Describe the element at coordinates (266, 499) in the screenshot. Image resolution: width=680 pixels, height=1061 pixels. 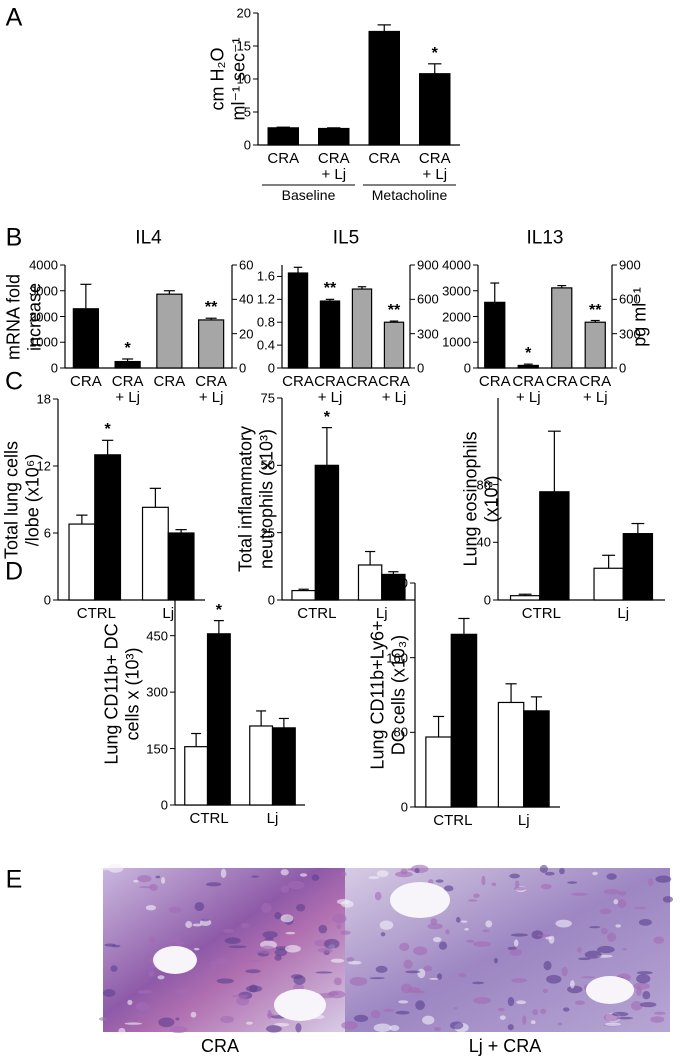
I see `y-axis-label-line: neutrophils (x10³)` at that location.